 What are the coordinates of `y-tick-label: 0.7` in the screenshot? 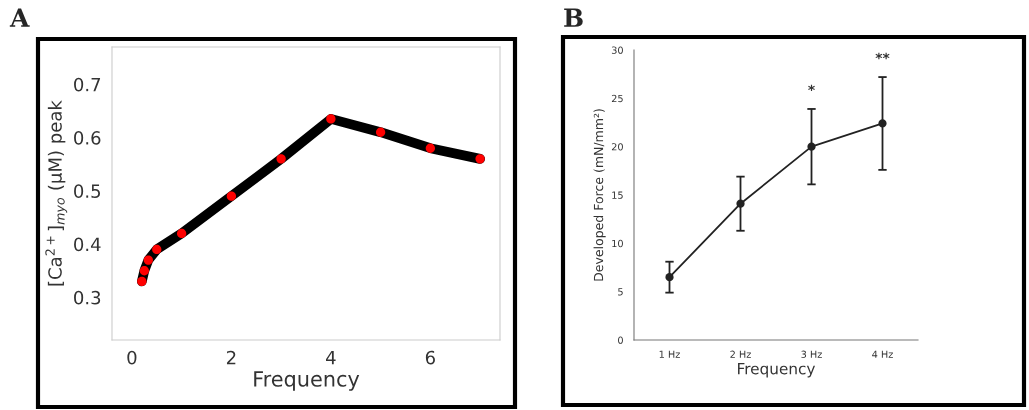 It's located at (87, 84).